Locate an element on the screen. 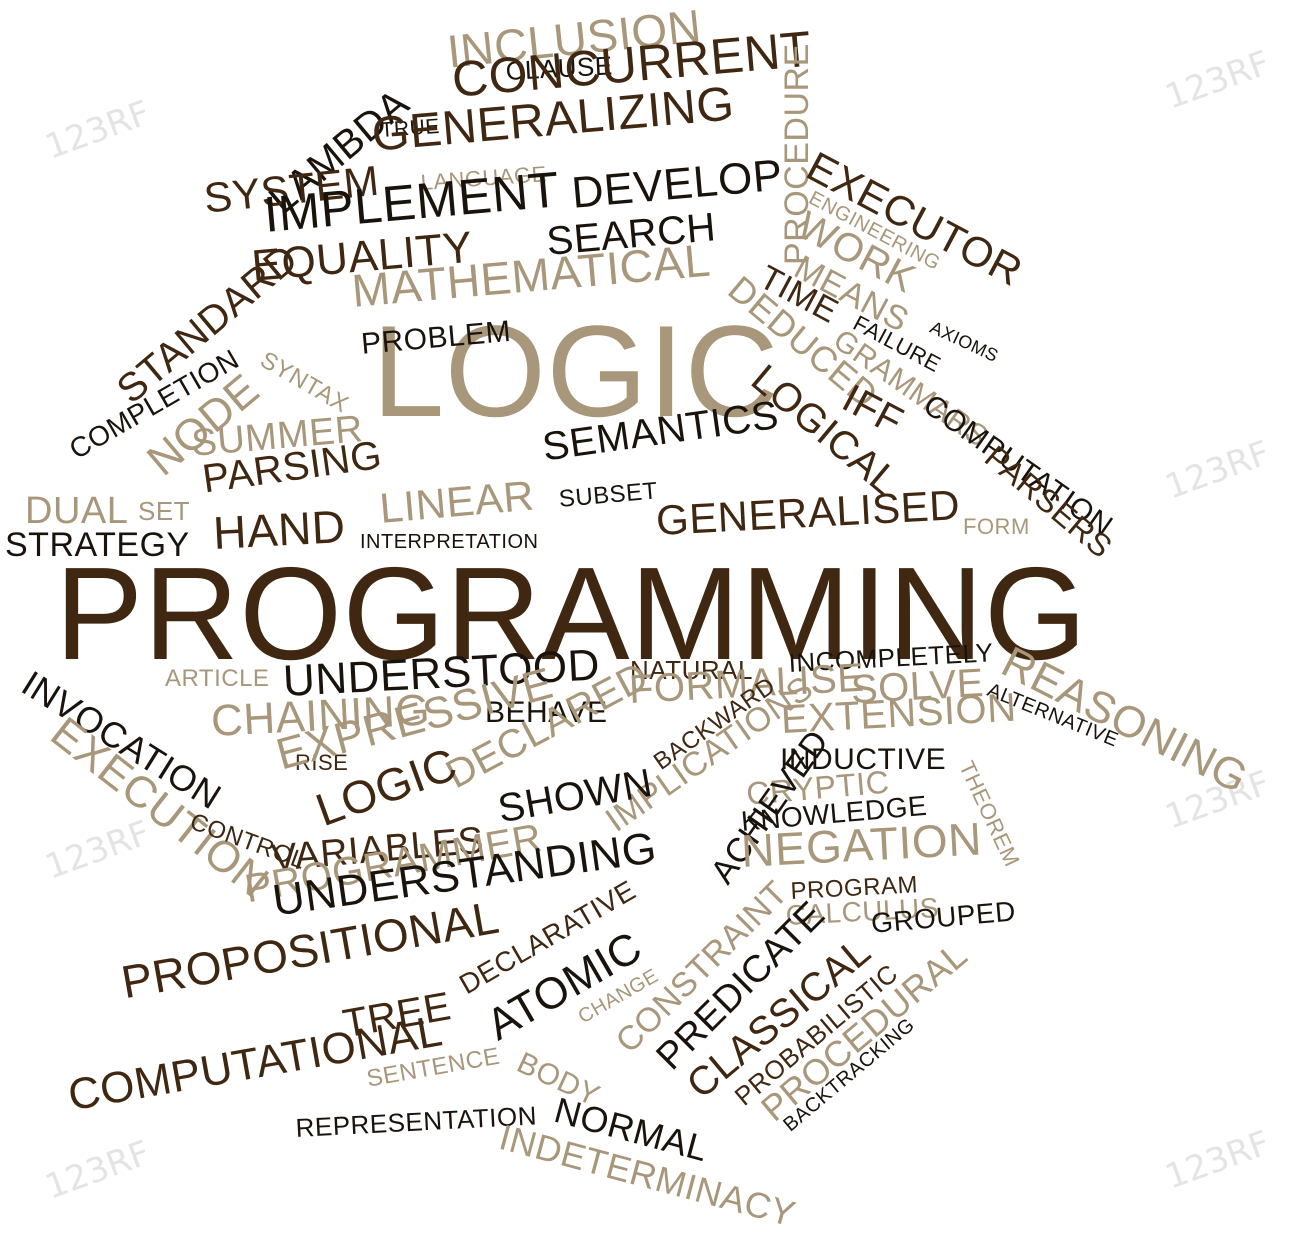  word-form: FORM is located at coordinates (996, 526).